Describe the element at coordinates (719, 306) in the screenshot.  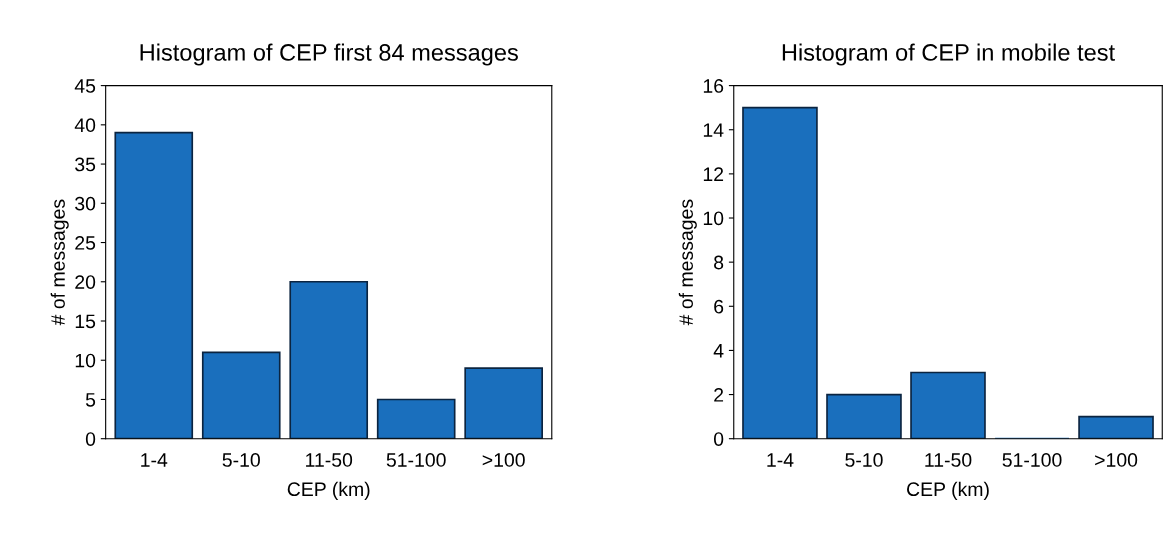
I see `y-tick-label: 6` at that location.